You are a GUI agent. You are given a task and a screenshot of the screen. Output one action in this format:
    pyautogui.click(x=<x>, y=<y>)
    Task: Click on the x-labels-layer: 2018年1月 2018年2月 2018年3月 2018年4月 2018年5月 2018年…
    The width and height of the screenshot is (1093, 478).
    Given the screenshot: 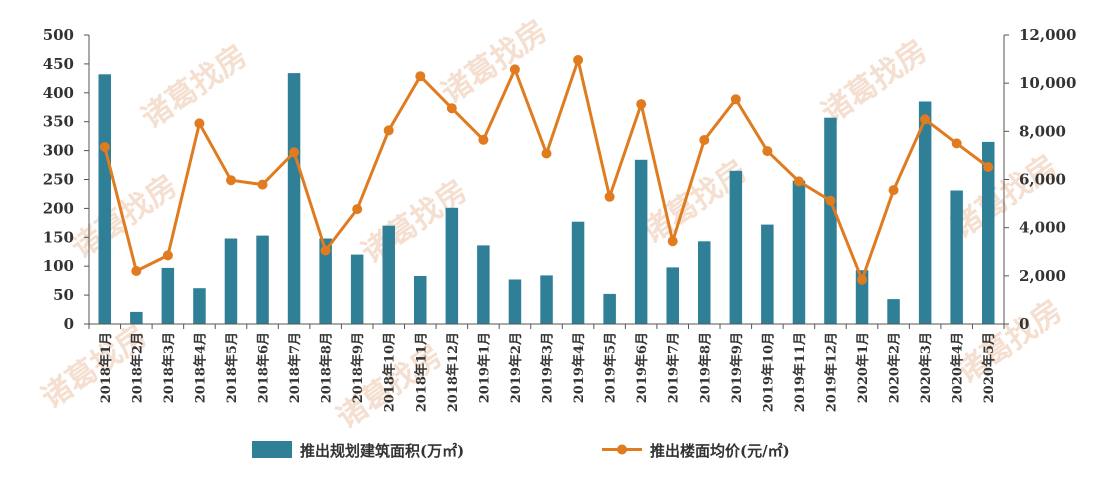 What is the action you would take?
    pyautogui.click(x=547, y=372)
    